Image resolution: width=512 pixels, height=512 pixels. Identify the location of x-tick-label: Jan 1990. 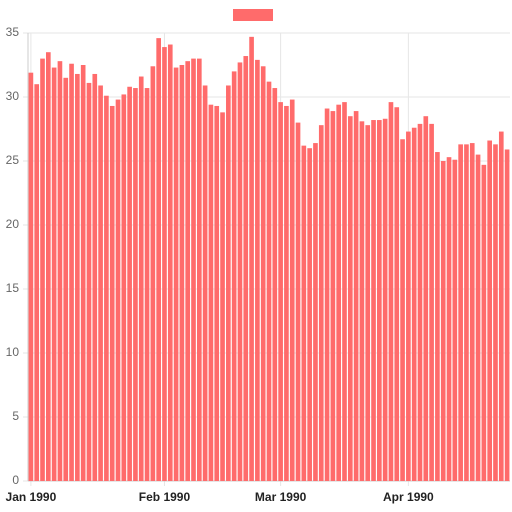
(31, 497).